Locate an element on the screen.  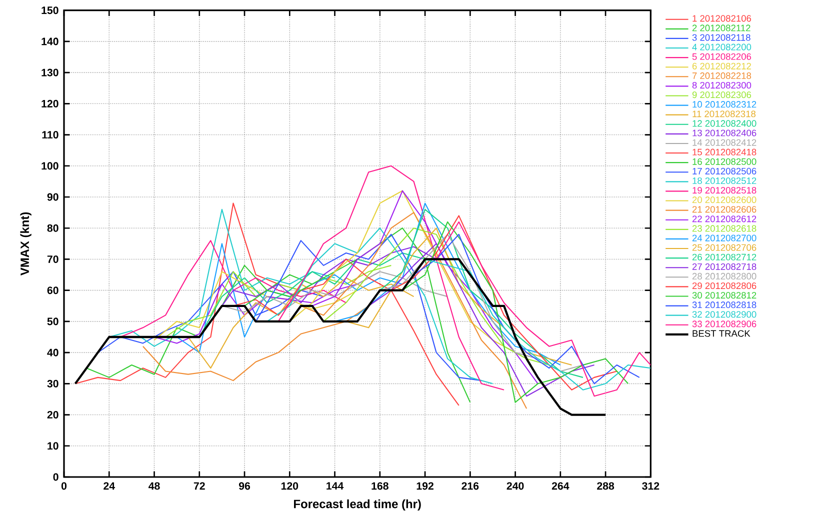
x-tick-label: 264 is located at coordinates (561, 486).